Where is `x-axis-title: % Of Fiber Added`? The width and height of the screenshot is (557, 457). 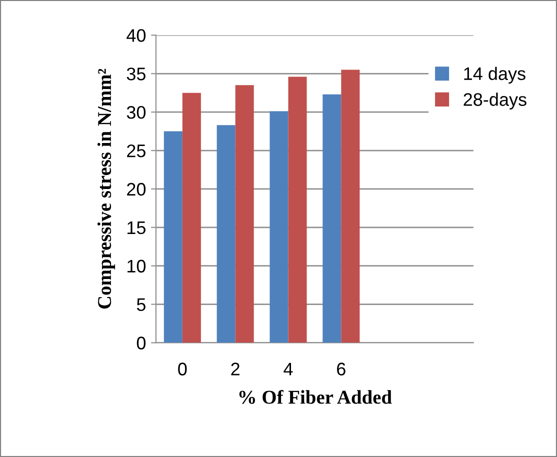
x-axis-title: % Of Fiber Added is located at coordinates (315, 397).